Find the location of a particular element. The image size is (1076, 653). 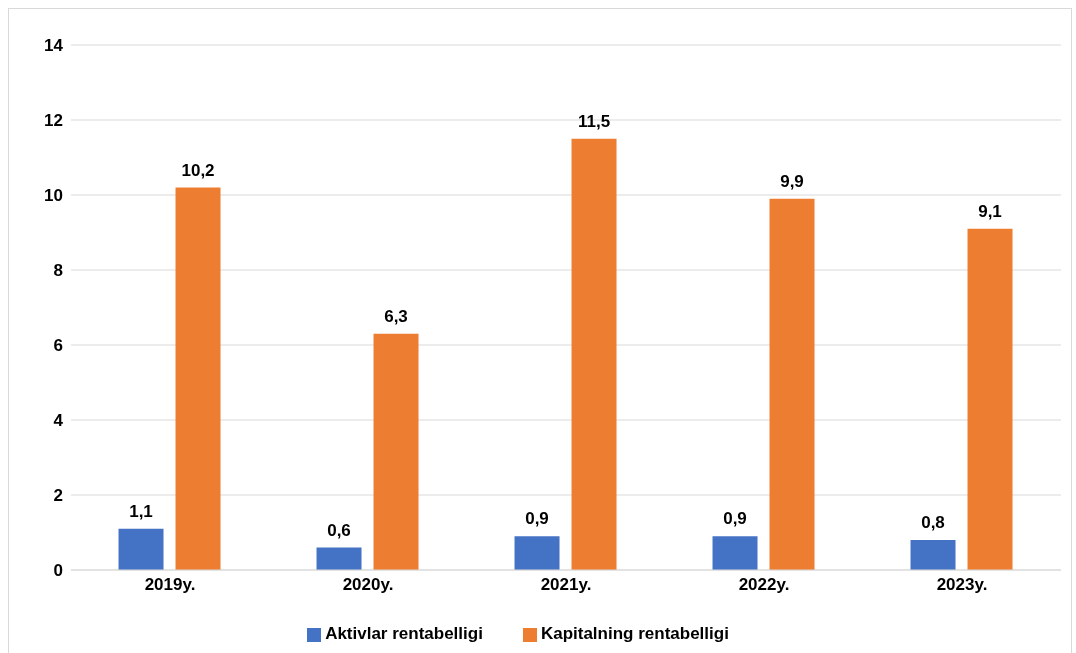

y-tick-label: 0 is located at coordinates (58, 571).